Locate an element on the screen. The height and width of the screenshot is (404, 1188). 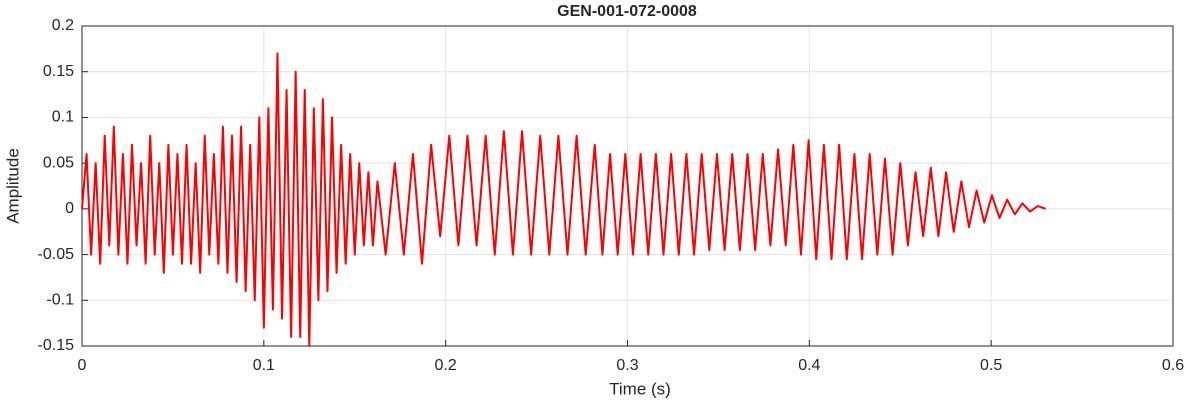
x-tick-label: 0.4 is located at coordinates (809, 365).